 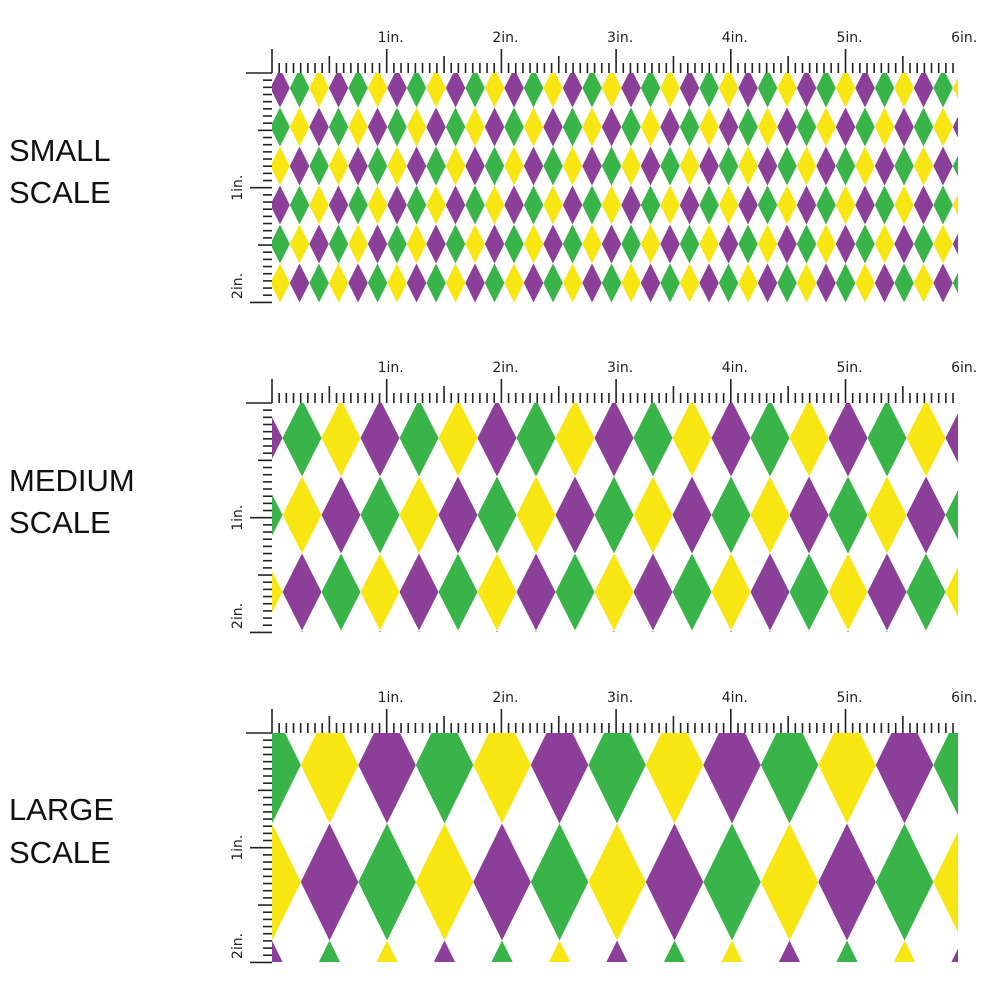 I want to click on top-ruler, so click(x=600, y=721).